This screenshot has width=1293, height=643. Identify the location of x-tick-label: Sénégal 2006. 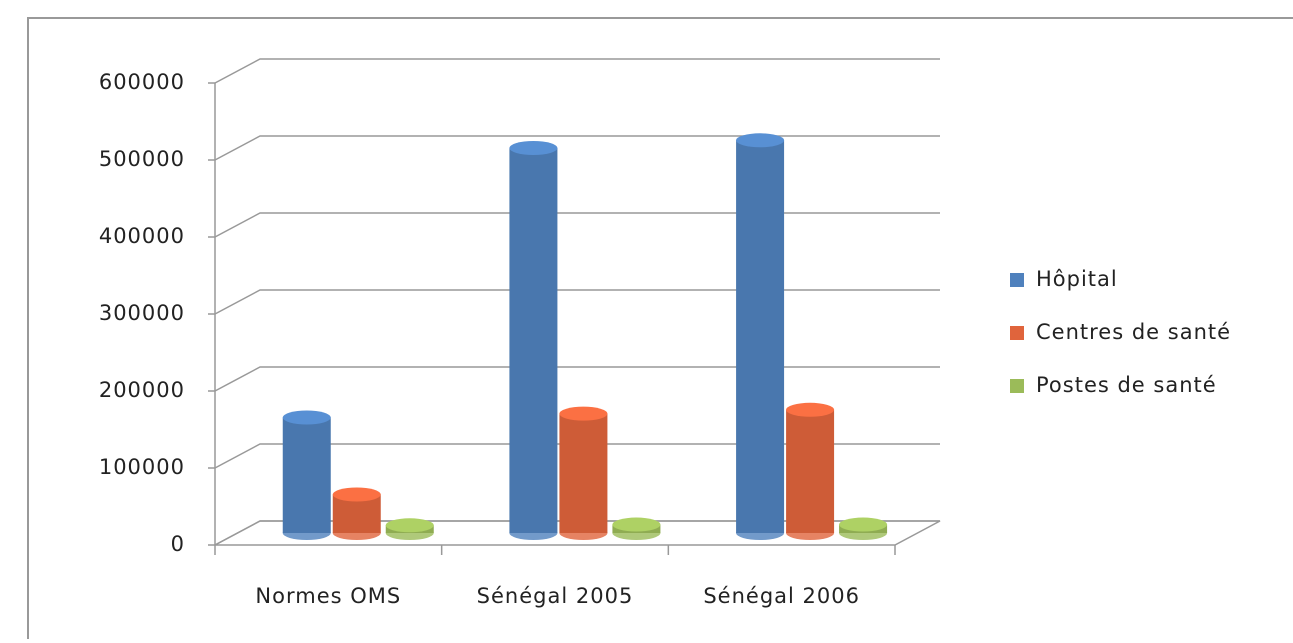
(781, 596).